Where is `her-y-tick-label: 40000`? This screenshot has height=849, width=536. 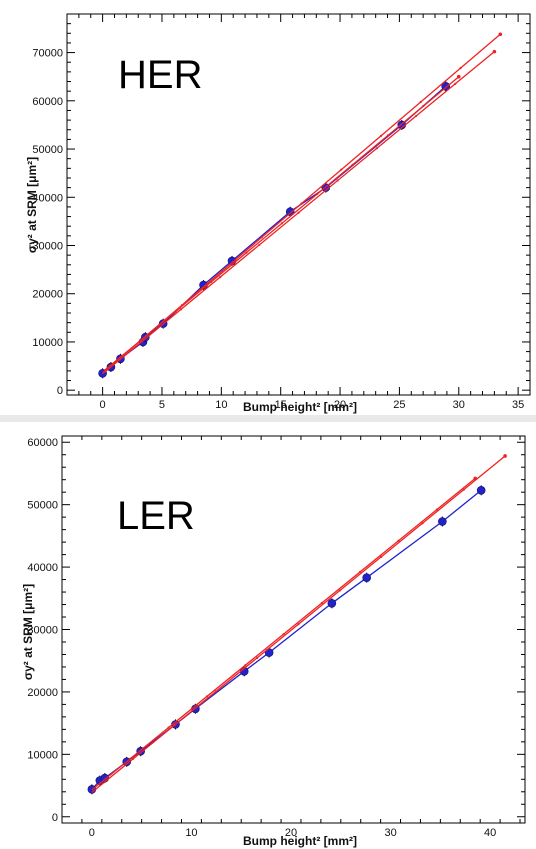 her-y-tick-label: 40000 is located at coordinates (47, 198).